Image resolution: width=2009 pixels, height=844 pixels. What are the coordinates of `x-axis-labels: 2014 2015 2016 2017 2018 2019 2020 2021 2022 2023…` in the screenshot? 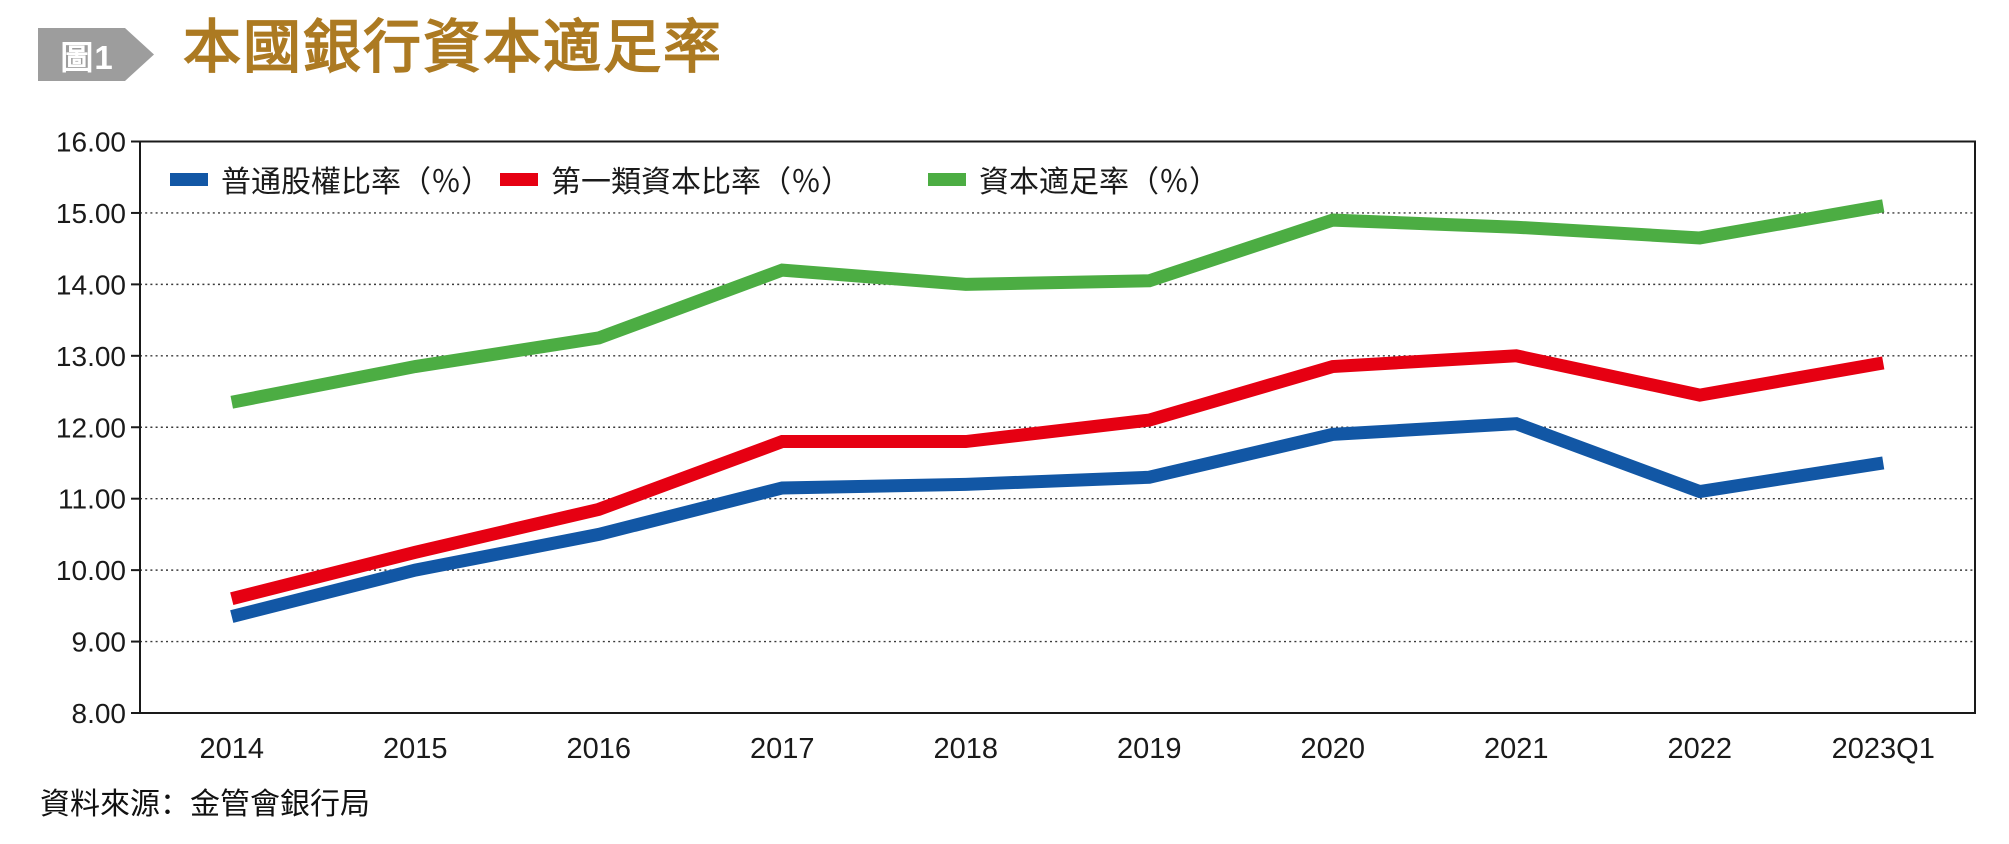 It's located at (1066, 749).